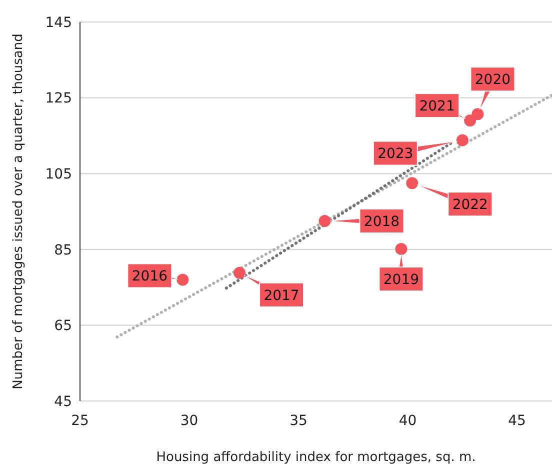 The height and width of the screenshot is (467, 552). What do you see at coordinates (18, 212) in the screenshot?
I see `y-axis-title: Number of mortgages issued over a quarter, thousand` at bounding box center [18, 212].